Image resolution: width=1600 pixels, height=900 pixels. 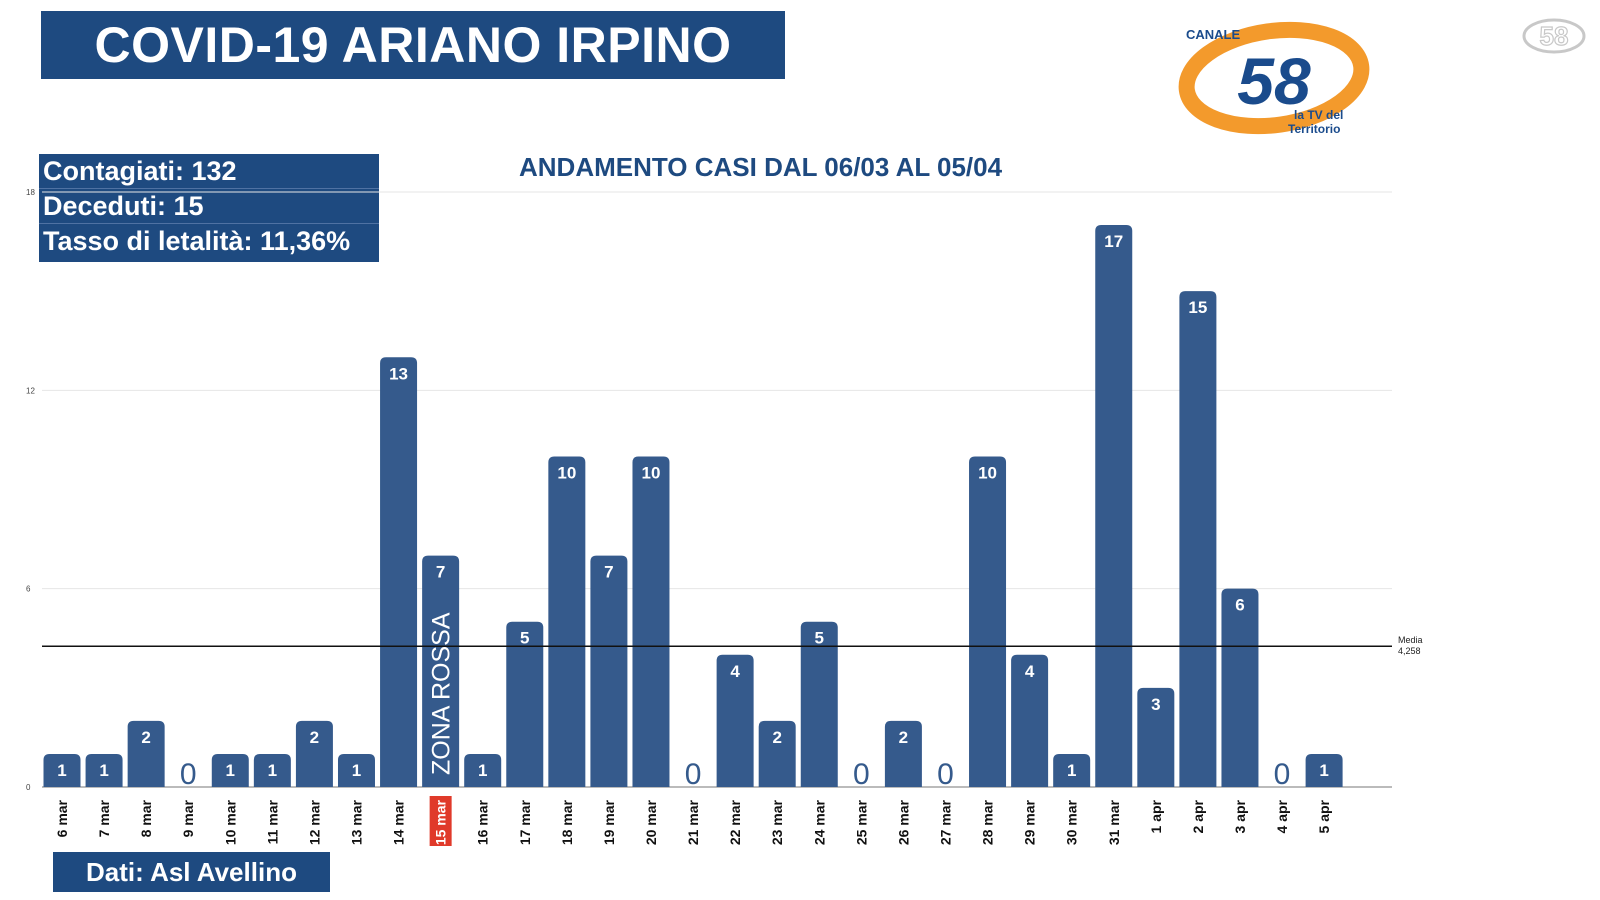 What do you see at coordinates (413, 45) in the screenshot?
I see `page-title: COVID-19 ARIANO IRPINO` at bounding box center [413, 45].